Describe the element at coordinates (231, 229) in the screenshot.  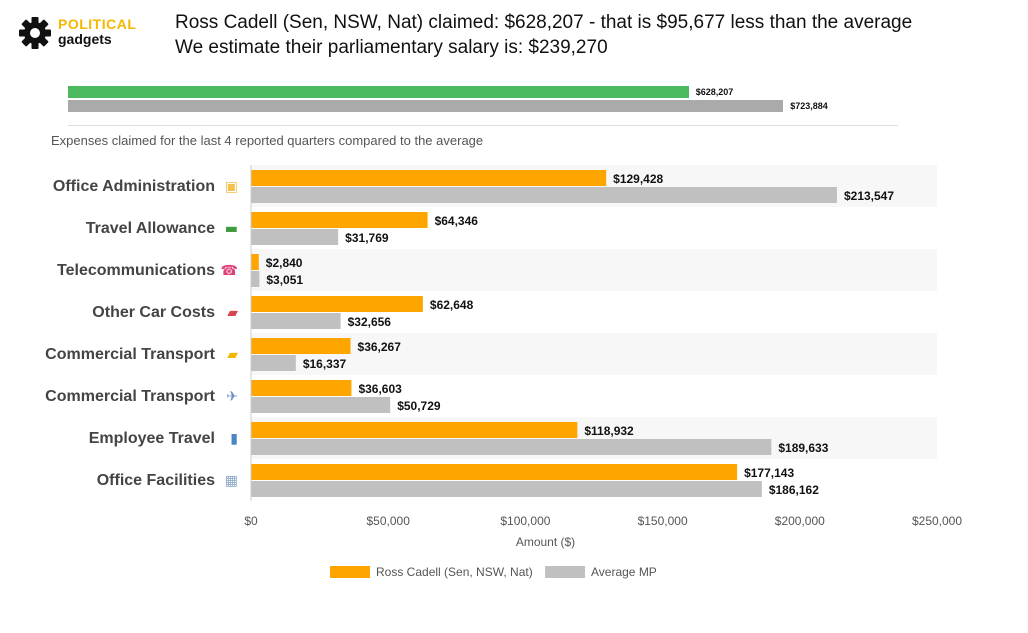
I see `money-icon: ▬` at that location.